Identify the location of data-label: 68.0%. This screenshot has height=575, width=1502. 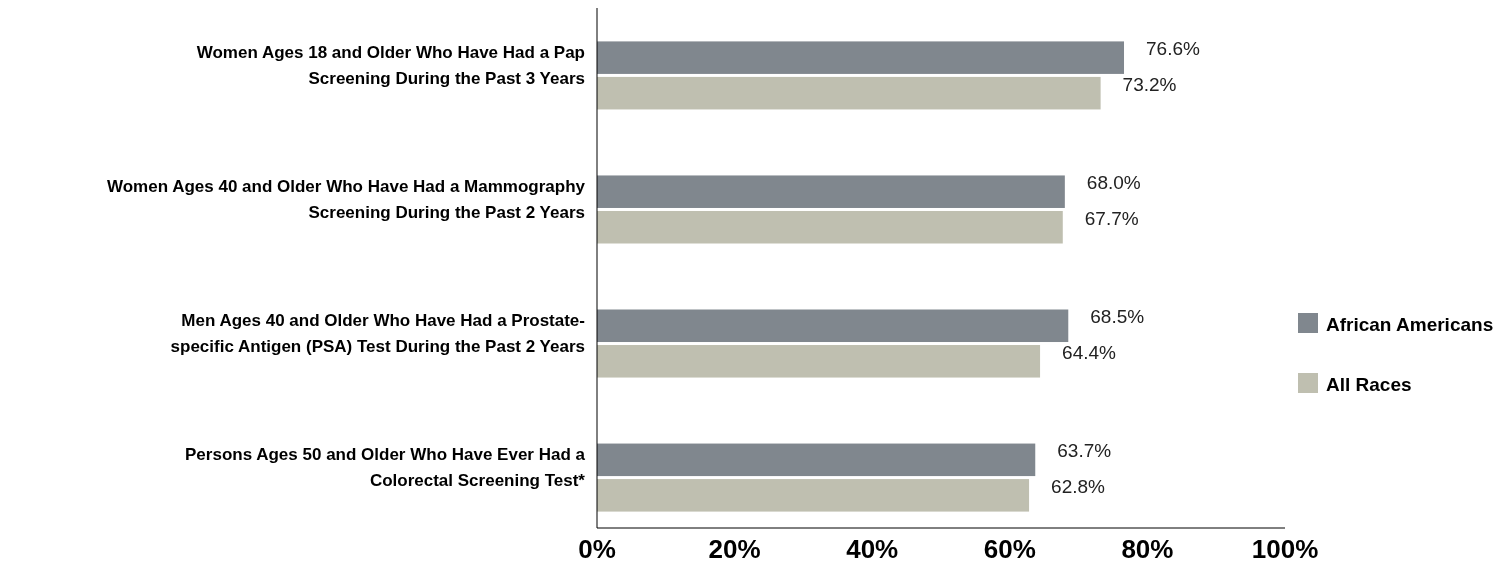
(1113, 183).